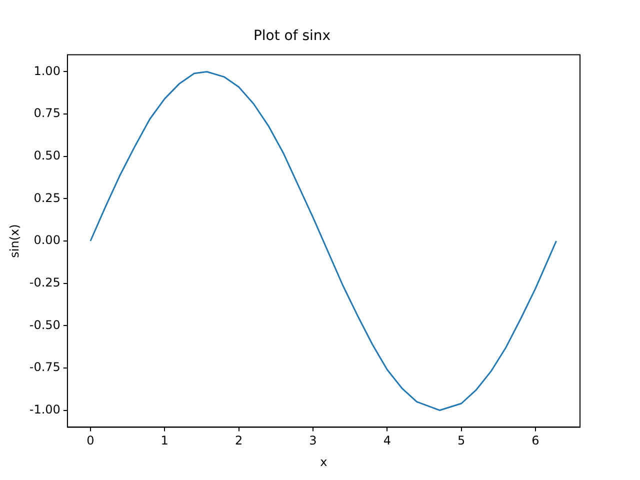 Image resolution: width=640 pixels, height=480 pixels. I want to click on x-tick-label: 5, so click(462, 441).